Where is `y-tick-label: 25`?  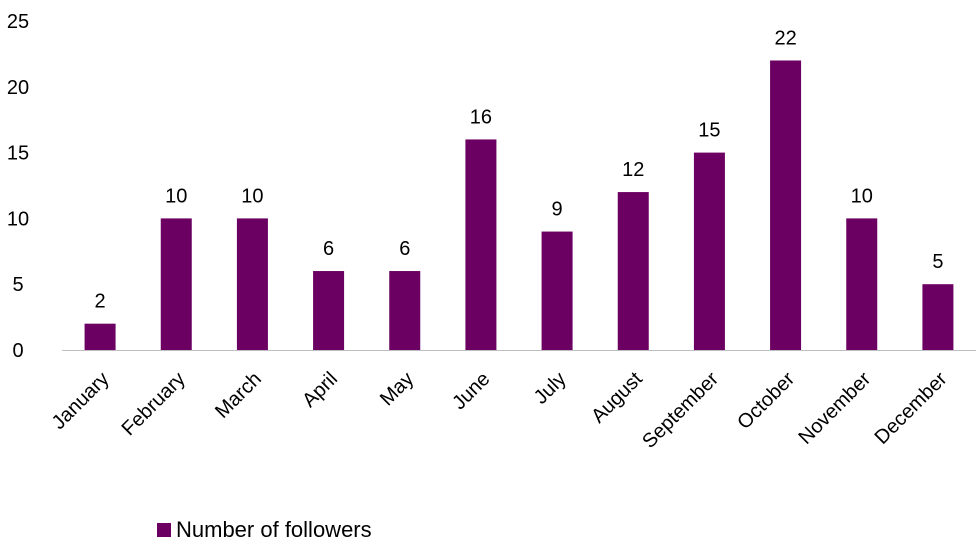 y-tick-label: 25 is located at coordinates (18, 22).